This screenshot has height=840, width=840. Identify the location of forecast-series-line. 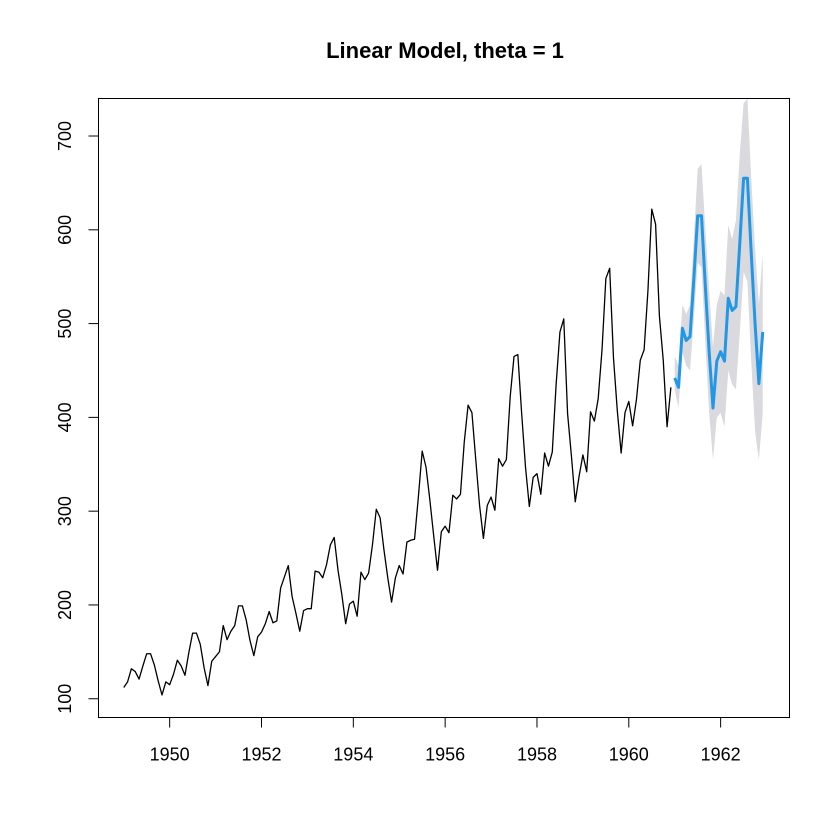
(719, 293).